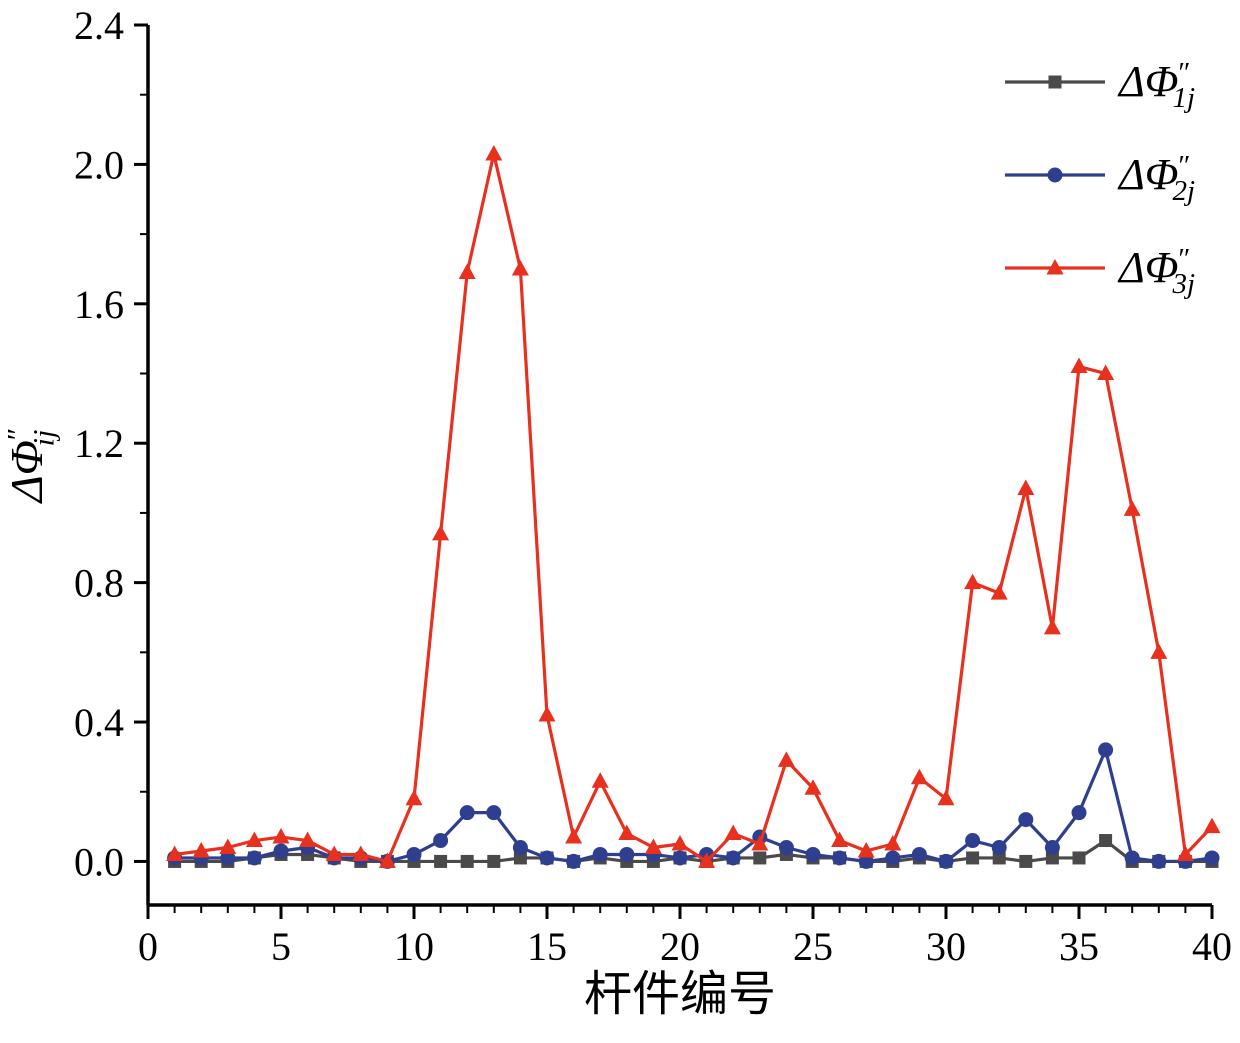 The height and width of the screenshot is (1043, 1240). What do you see at coordinates (148, 946) in the screenshot?
I see `x-tick-label: 0` at bounding box center [148, 946].